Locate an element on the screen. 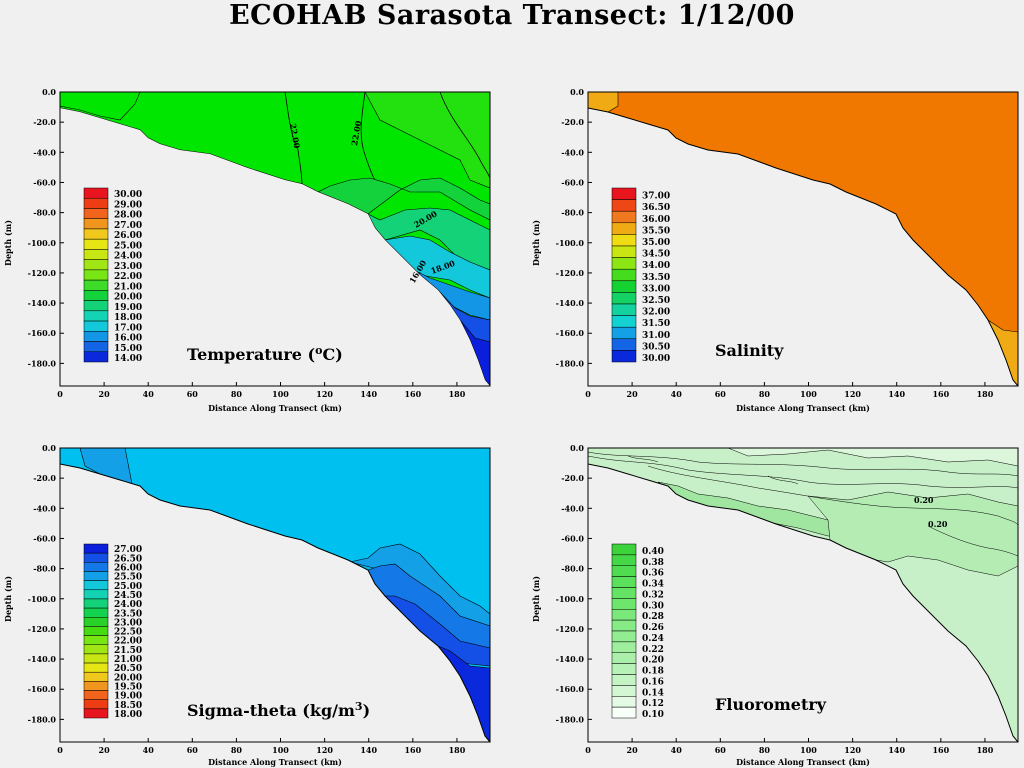  legend-label: 0.12 is located at coordinates (653, 704).